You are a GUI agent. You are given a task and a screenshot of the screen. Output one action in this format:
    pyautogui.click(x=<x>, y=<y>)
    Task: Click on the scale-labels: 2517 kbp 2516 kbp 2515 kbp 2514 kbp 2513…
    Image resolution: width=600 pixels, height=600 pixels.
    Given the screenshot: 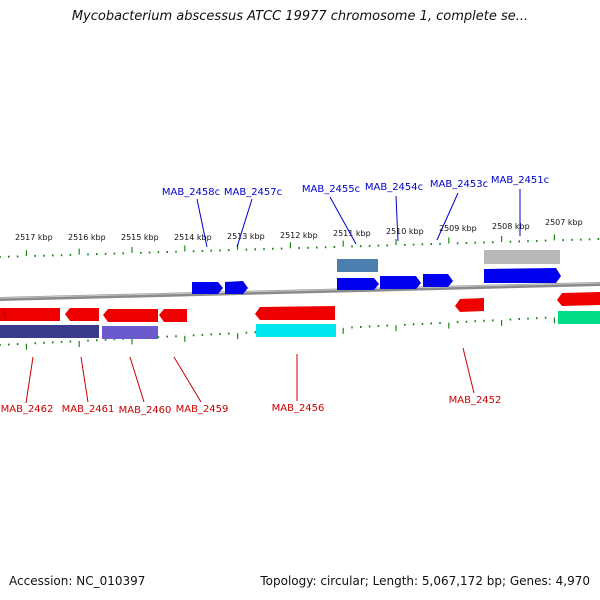 What is the action you would take?
    pyautogui.click(x=299, y=230)
    